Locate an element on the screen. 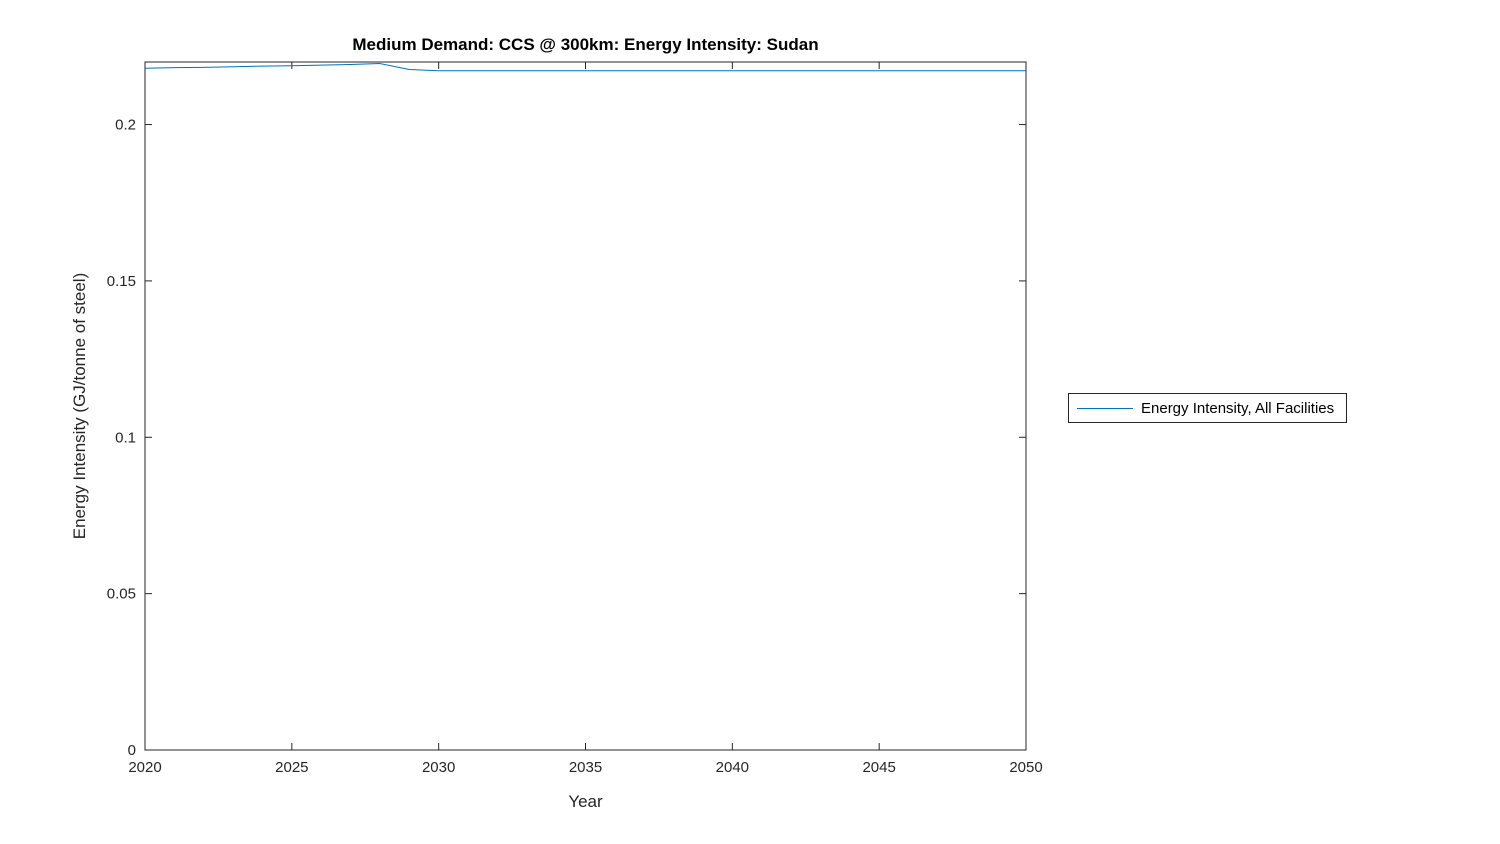  y-tick-label: 0.2 is located at coordinates (125, 125).